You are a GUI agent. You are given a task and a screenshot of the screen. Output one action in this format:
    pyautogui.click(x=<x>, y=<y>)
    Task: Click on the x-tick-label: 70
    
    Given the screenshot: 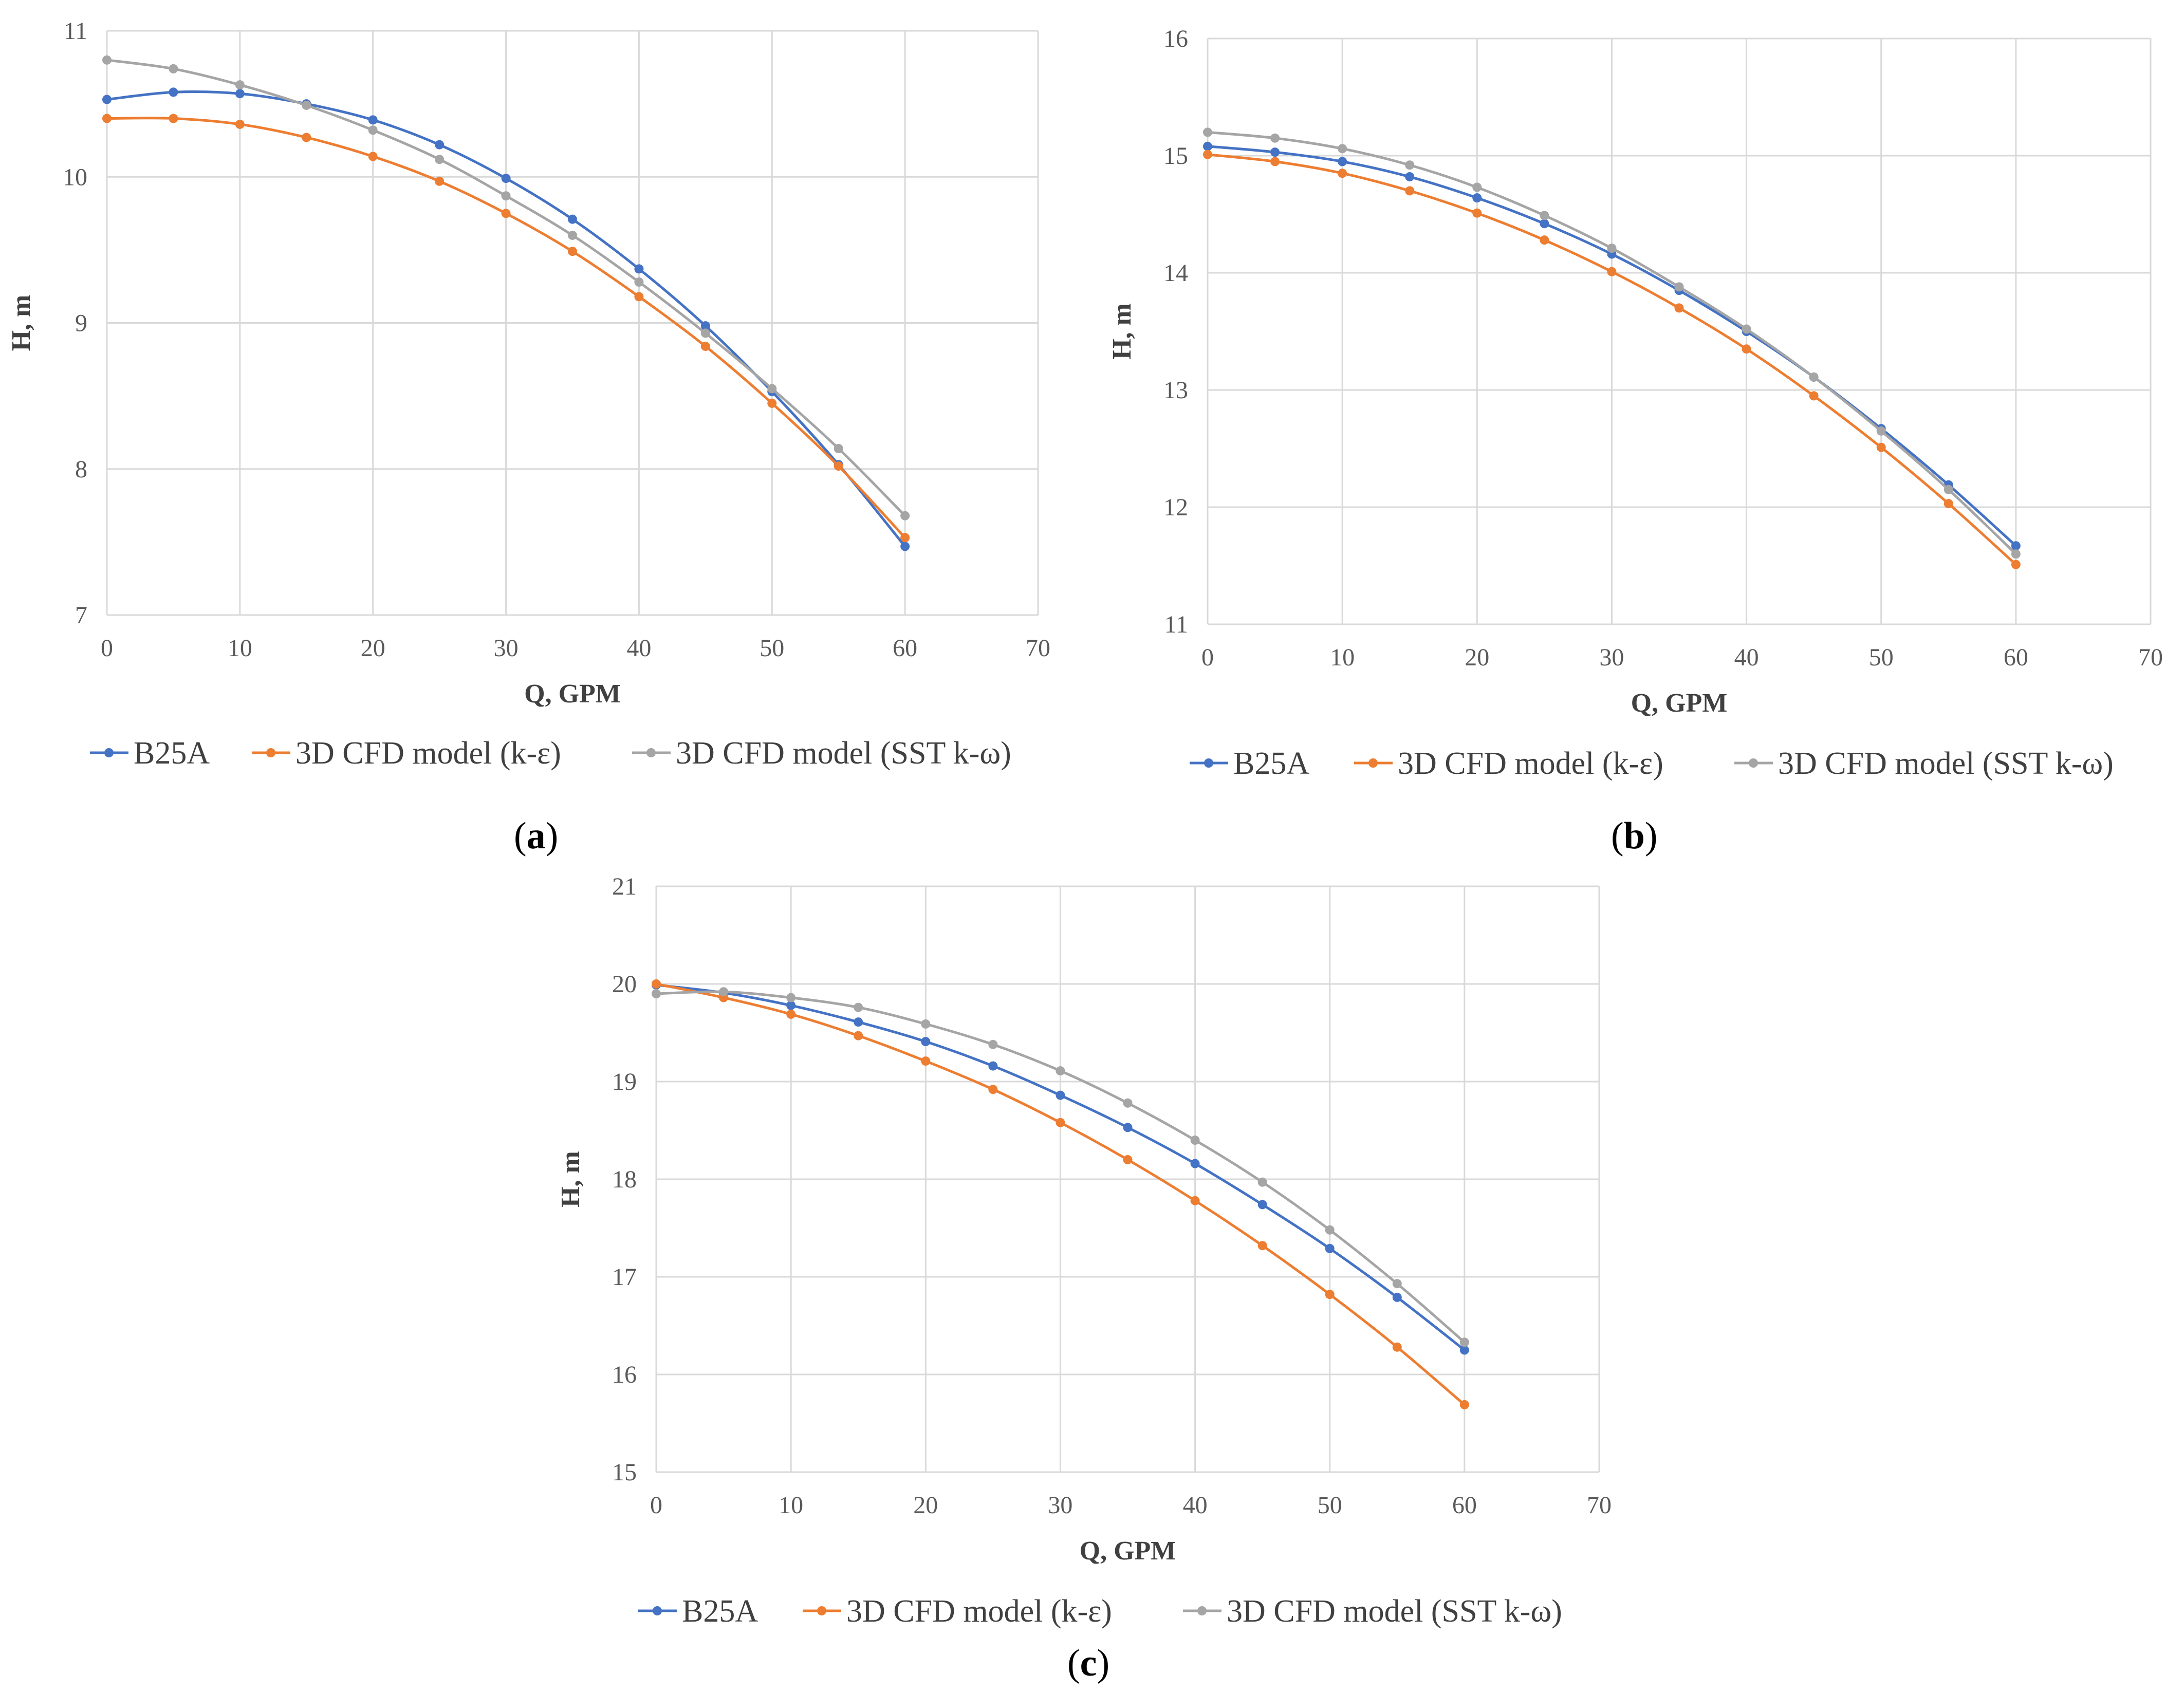 What is the action you would take?
    pyautogui.click(x=2150, y=657)
    